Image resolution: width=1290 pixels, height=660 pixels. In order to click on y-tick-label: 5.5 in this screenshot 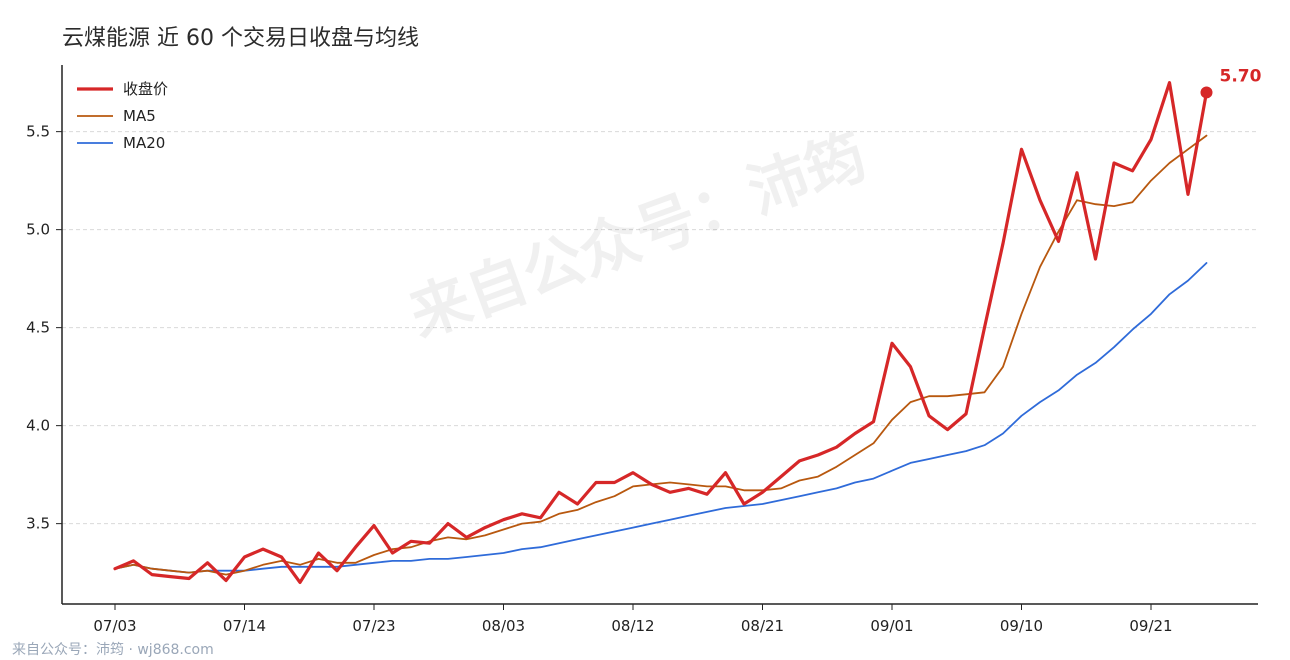, I will do `click(38, 132)`.